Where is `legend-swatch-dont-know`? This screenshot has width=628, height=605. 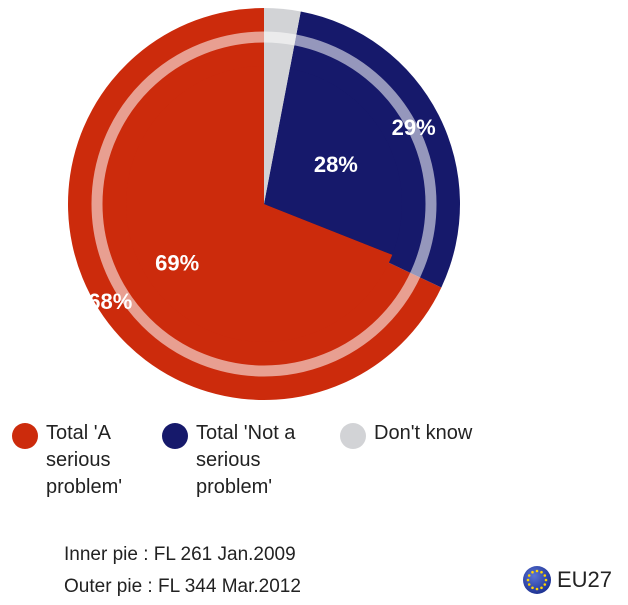
legend-swatch-dont-know is located at coordinates (353, 436).